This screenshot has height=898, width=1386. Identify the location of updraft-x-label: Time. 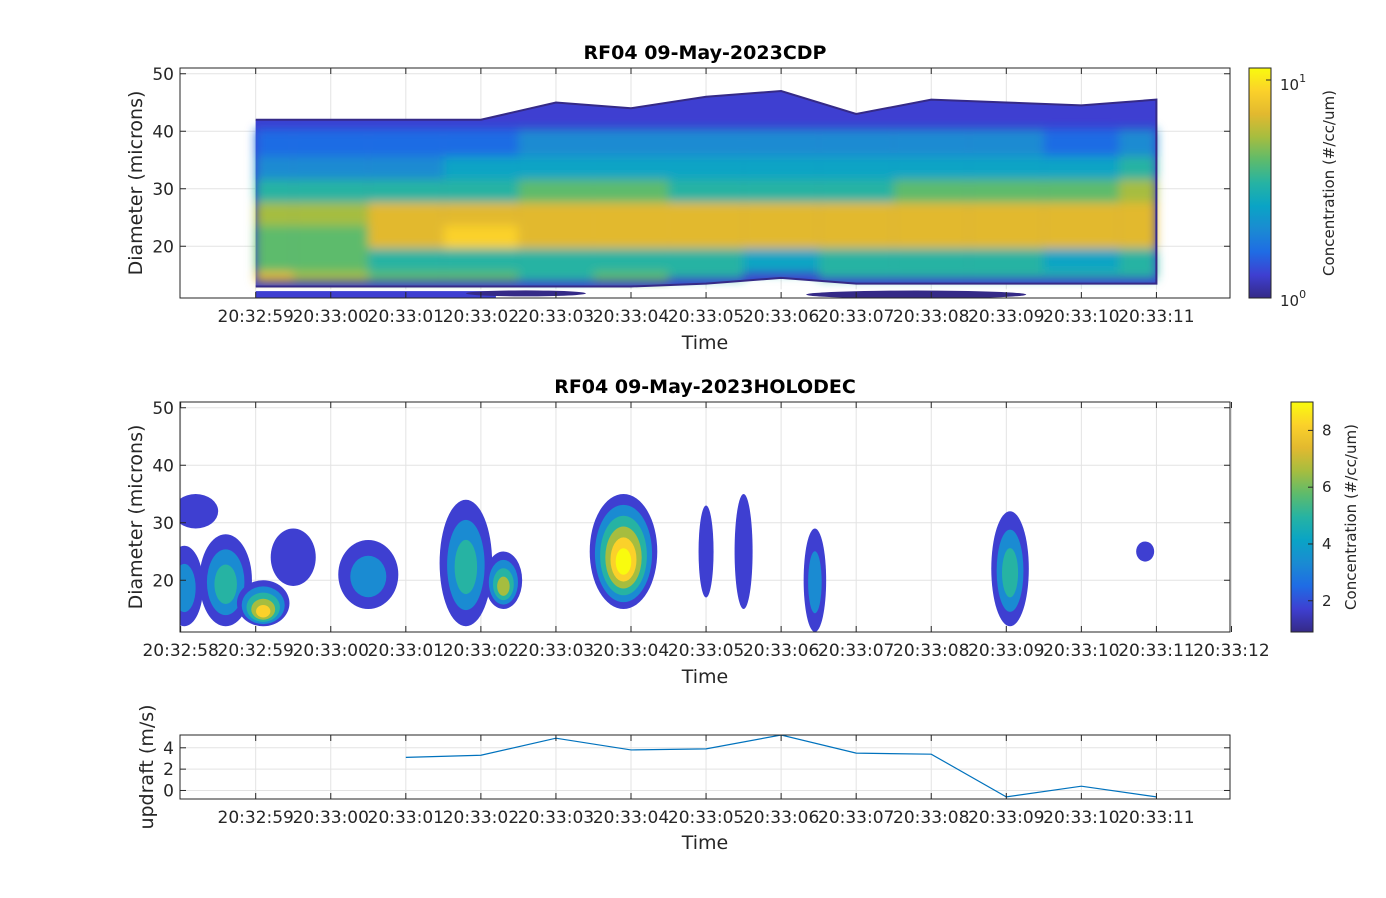
(705, 843).